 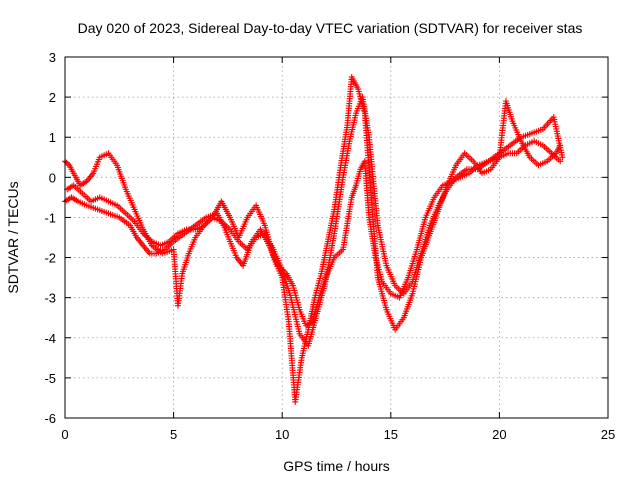 What do you see at coordinates (52, 97) in the screenshot?
I see `y-tick-label: 2` at bounding box center [52, 97].